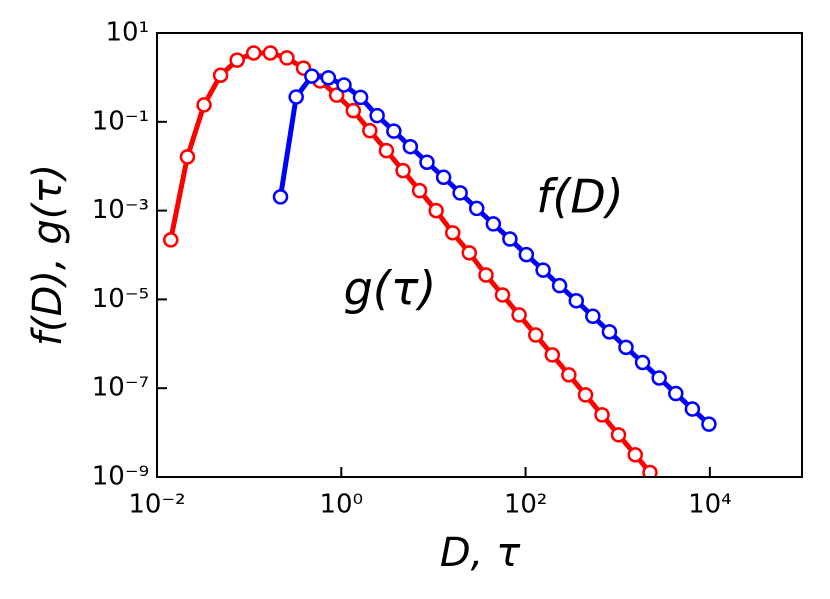 This screenshot has width=830, height=599. I want to click on y-tick-label: 10⁻⁵, so click(120, 299).